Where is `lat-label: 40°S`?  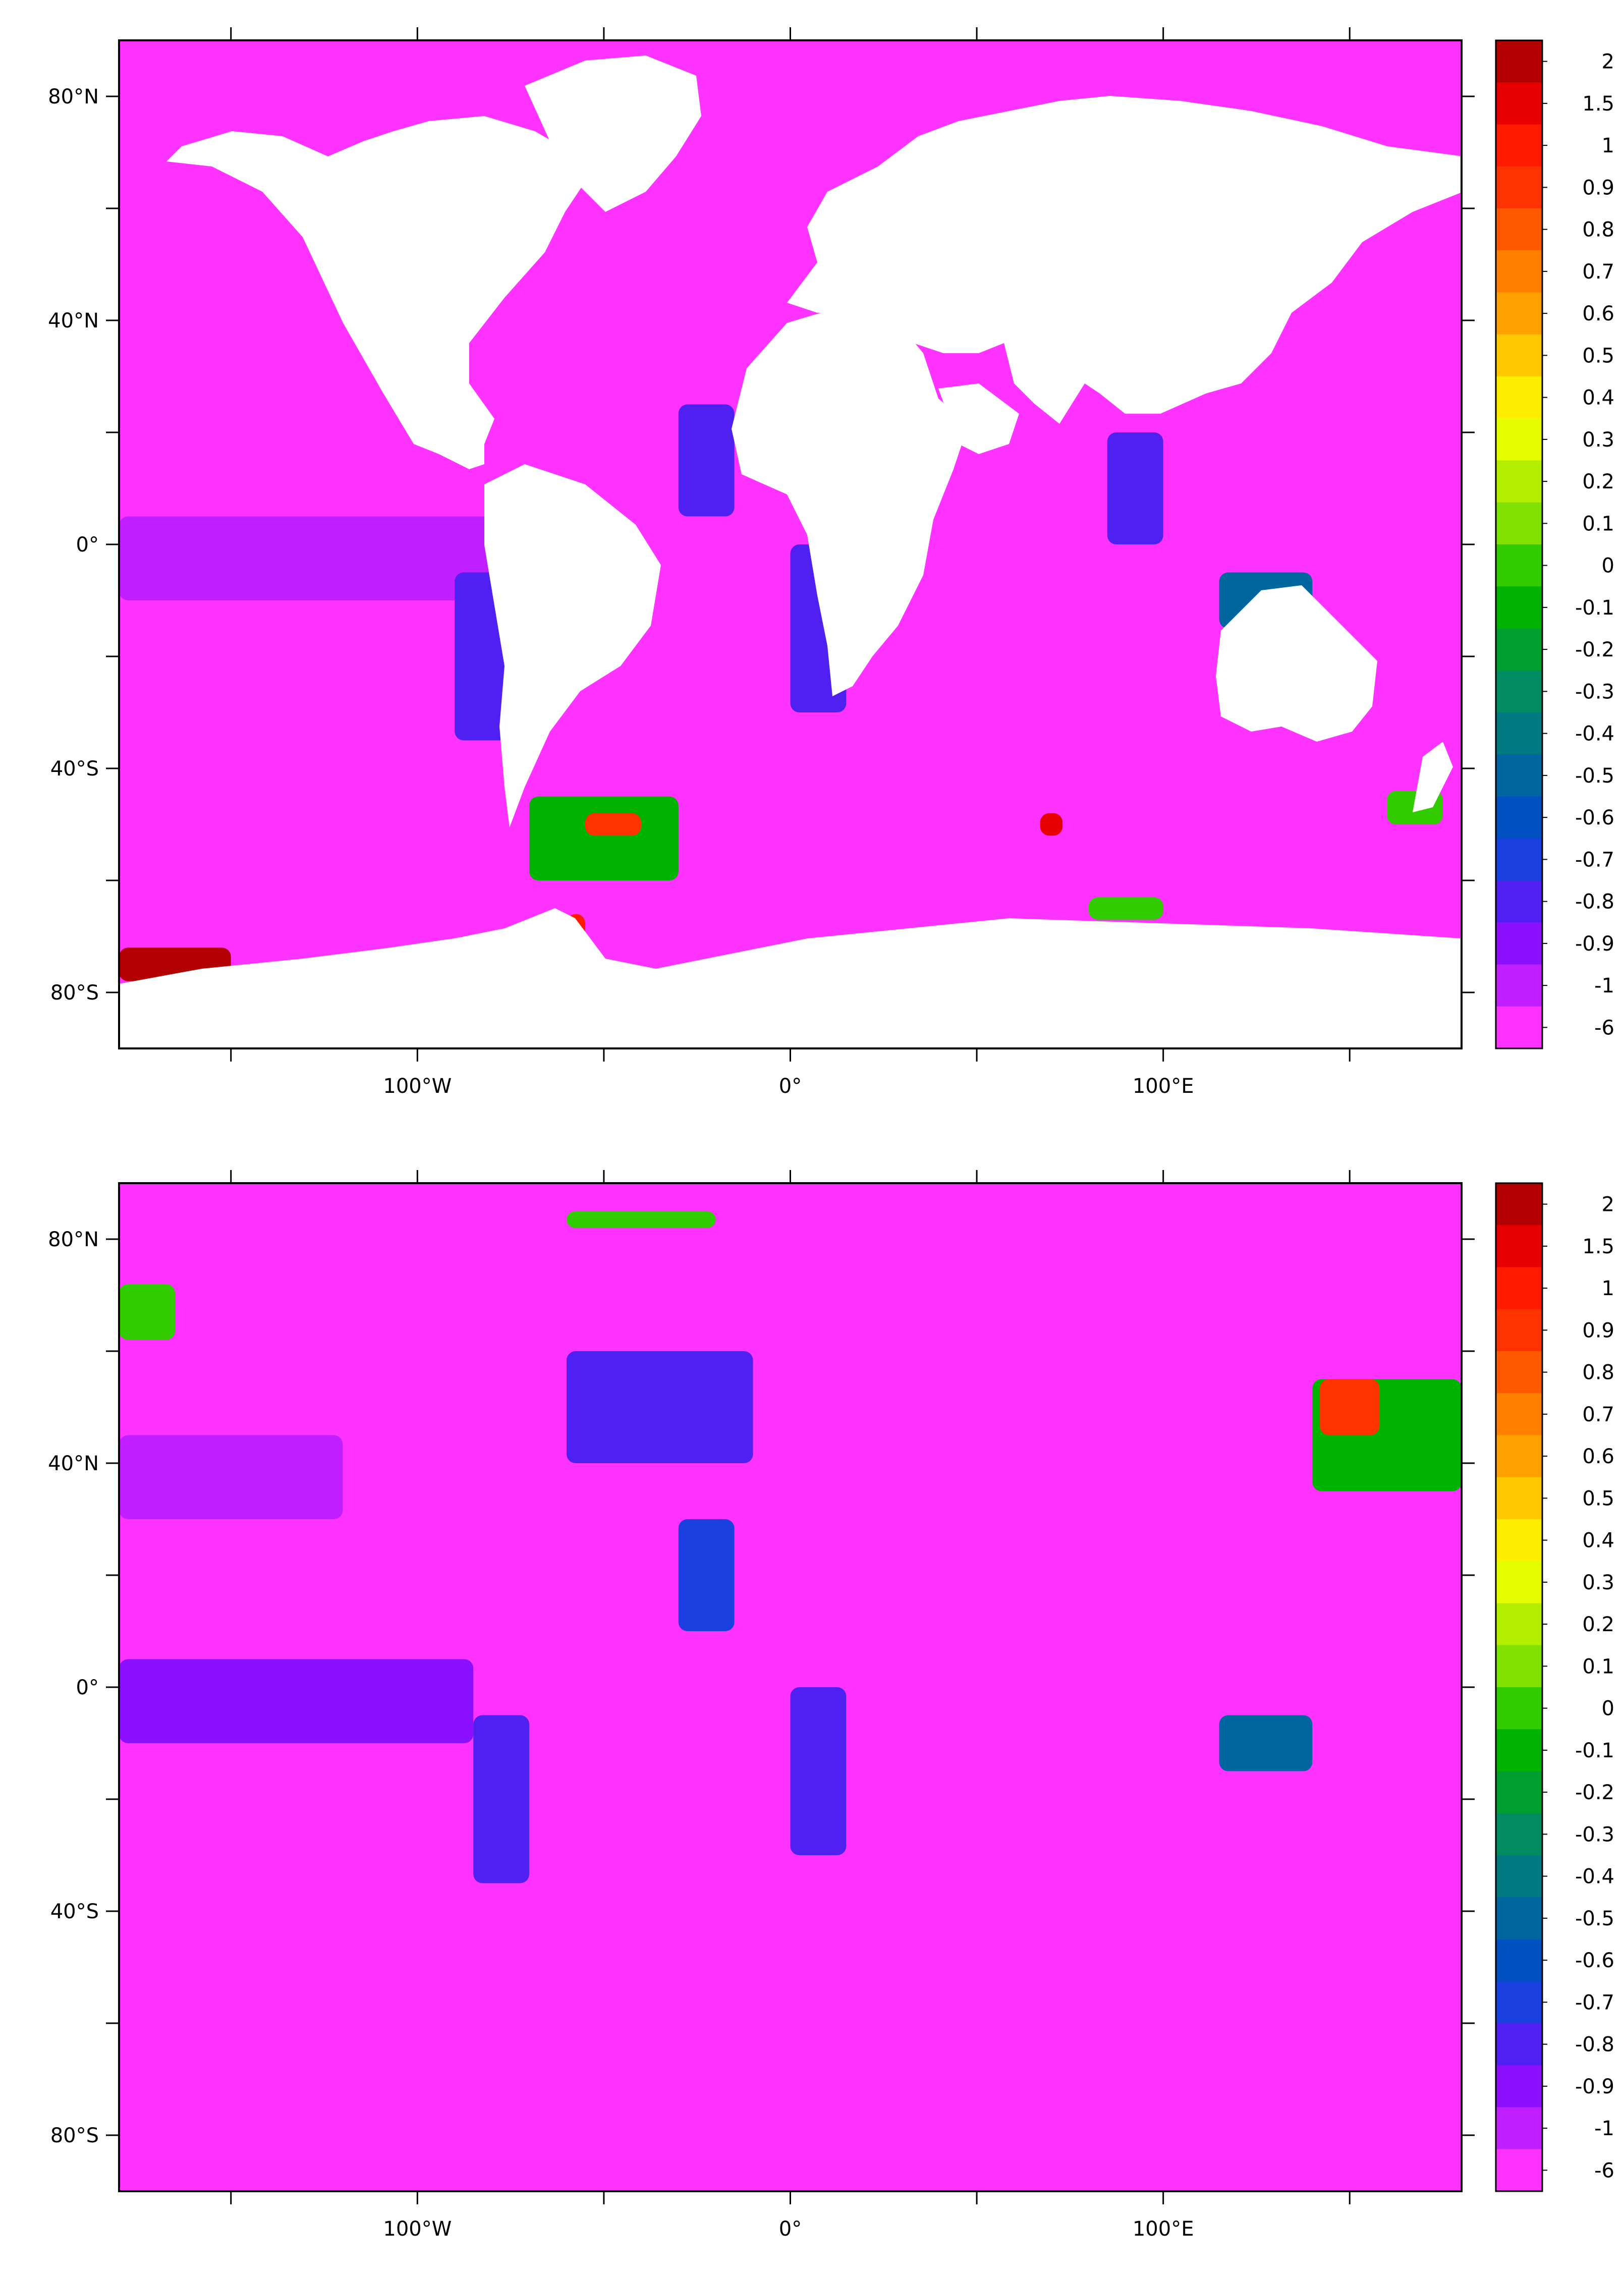
lat-label: 40°S is located at coordinates (74, 1911).